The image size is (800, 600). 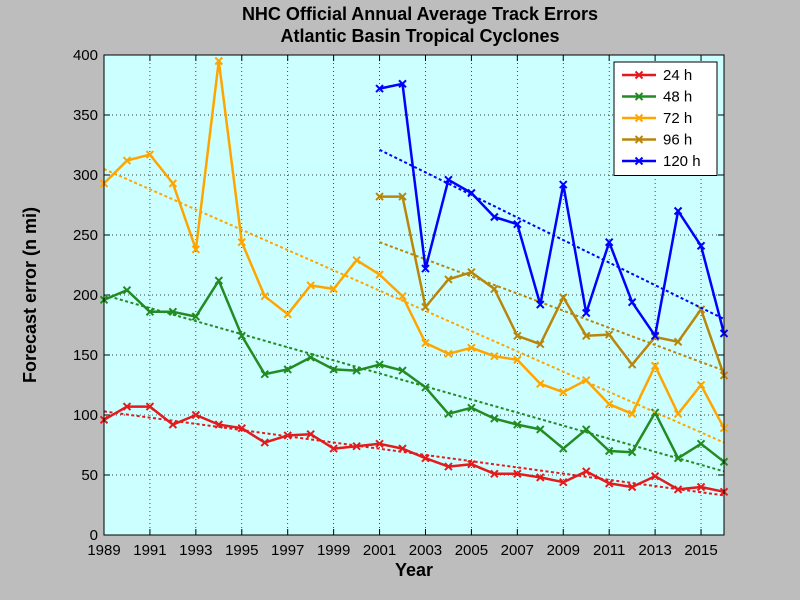 I want to click on legend: 24 h 48 h 72 h 96 h 120 h, so click(x=665, y=118).